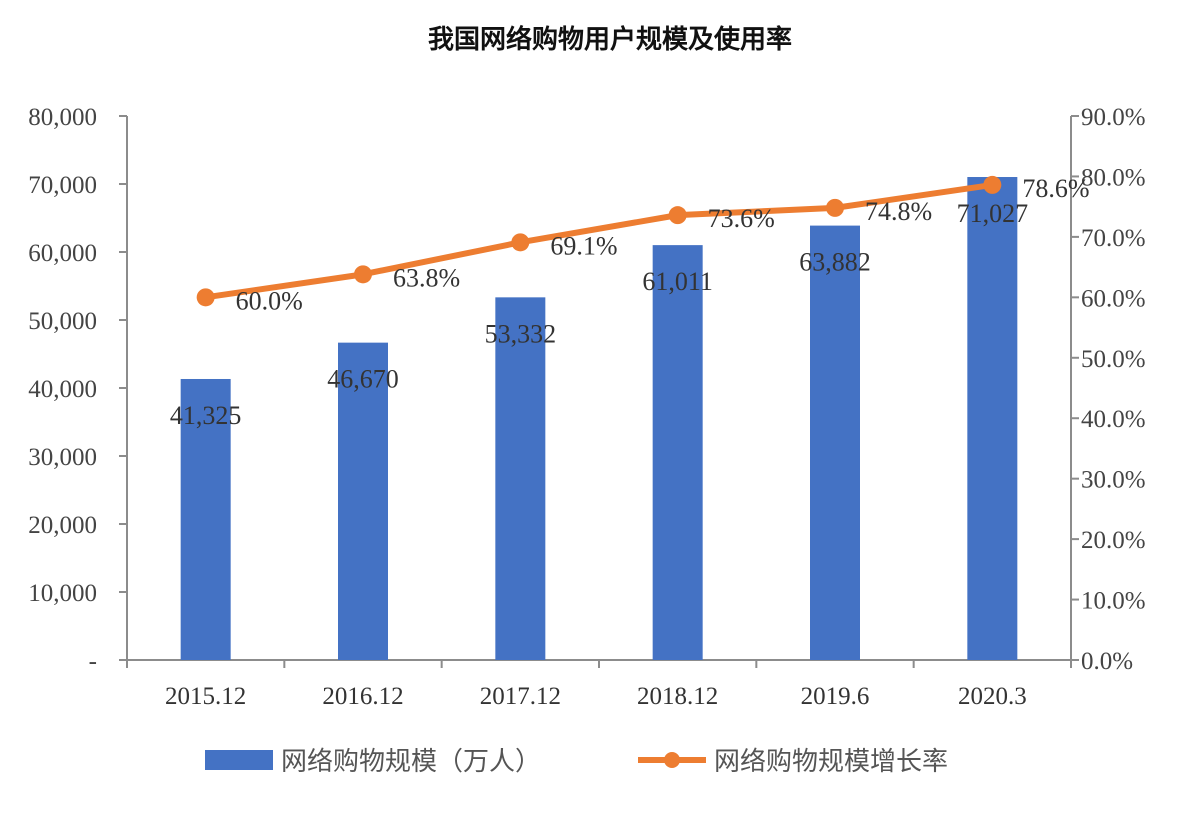  What do you see at coordinates (741, 218) in the screenshot?
I see `line-value-label: 73.6%` at bounding box center [741, 218].